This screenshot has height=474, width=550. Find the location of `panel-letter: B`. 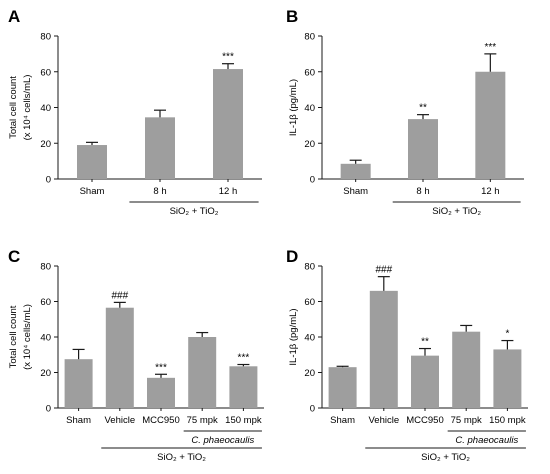

panel-letter: B is located at coordinates (292, 16).